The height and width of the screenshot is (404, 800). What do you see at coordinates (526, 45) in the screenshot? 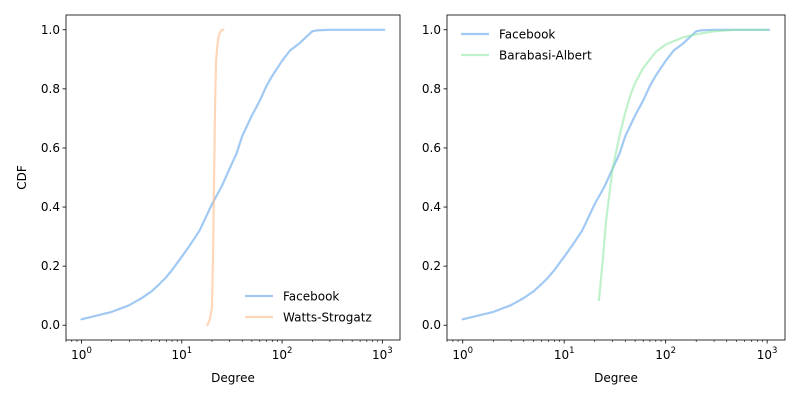
I see `legend: Facebook Barabasi-Albert` at bounding box center [526, 45].